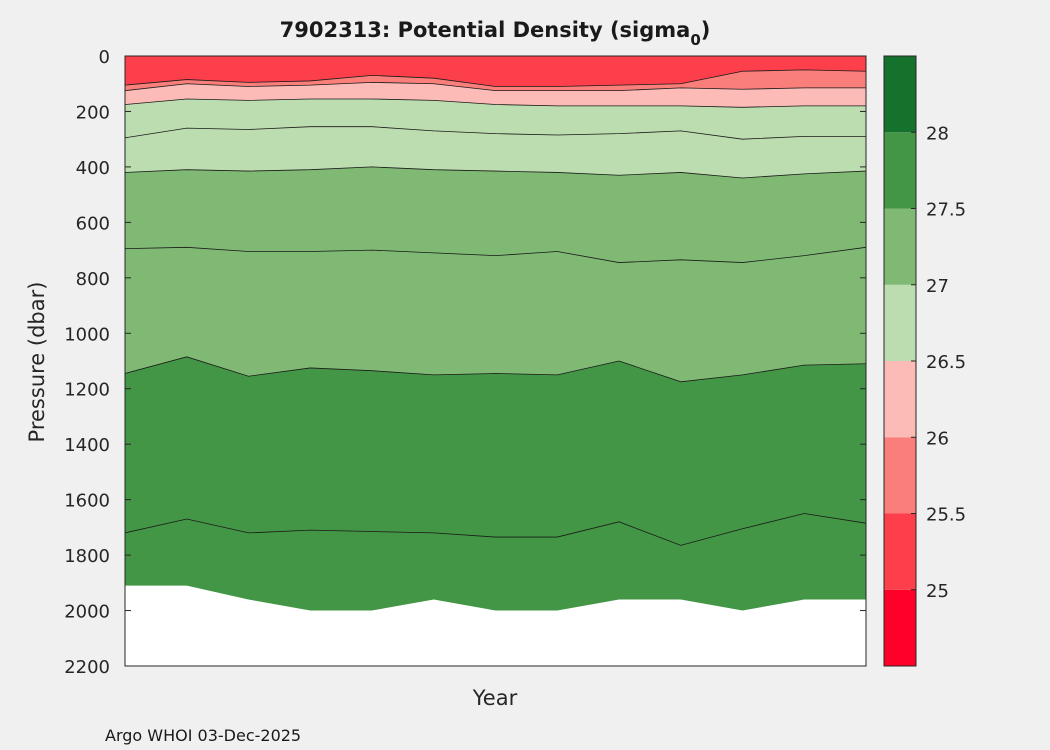 The image size is (1050, 750). Describe the element at coordinates (87, 501) in the screenshot. I see `y-tick-label: 1600` at that location.